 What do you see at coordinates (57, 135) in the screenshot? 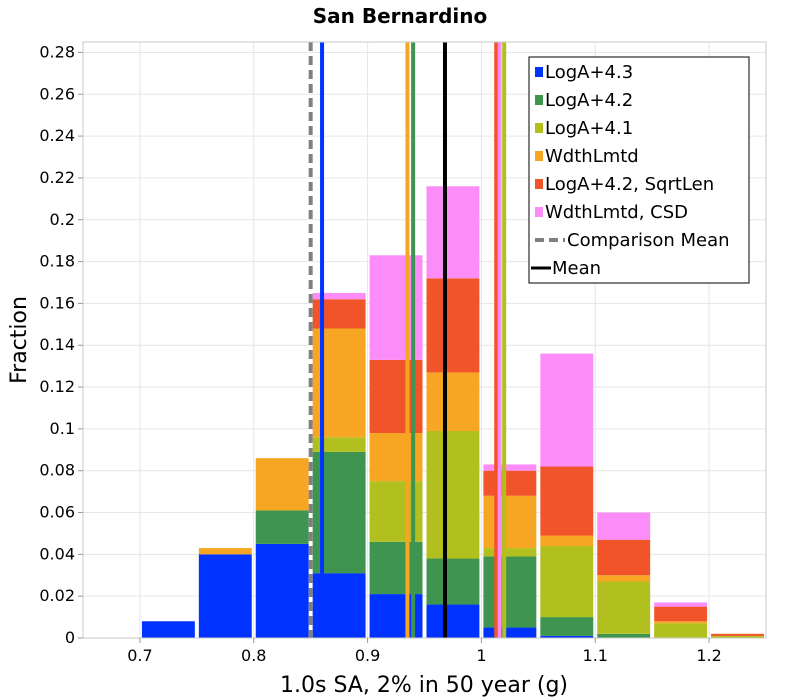
I see `y-tick-label: 0.24` at bounding box center [57, 135].